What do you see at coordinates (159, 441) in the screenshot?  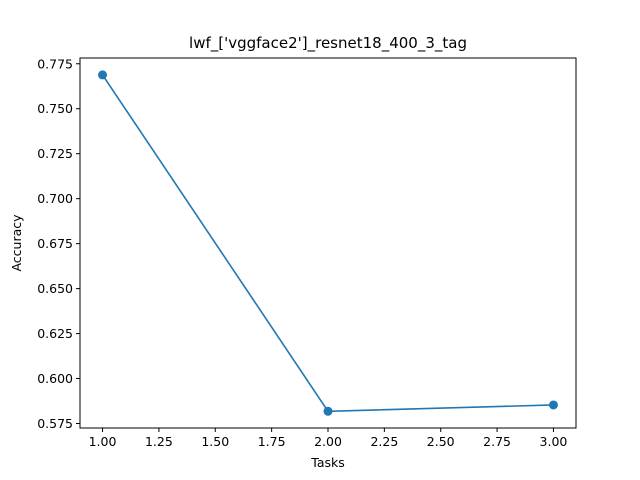 I see `x-tick-label: 1.25` at bounding box center [159, 441].